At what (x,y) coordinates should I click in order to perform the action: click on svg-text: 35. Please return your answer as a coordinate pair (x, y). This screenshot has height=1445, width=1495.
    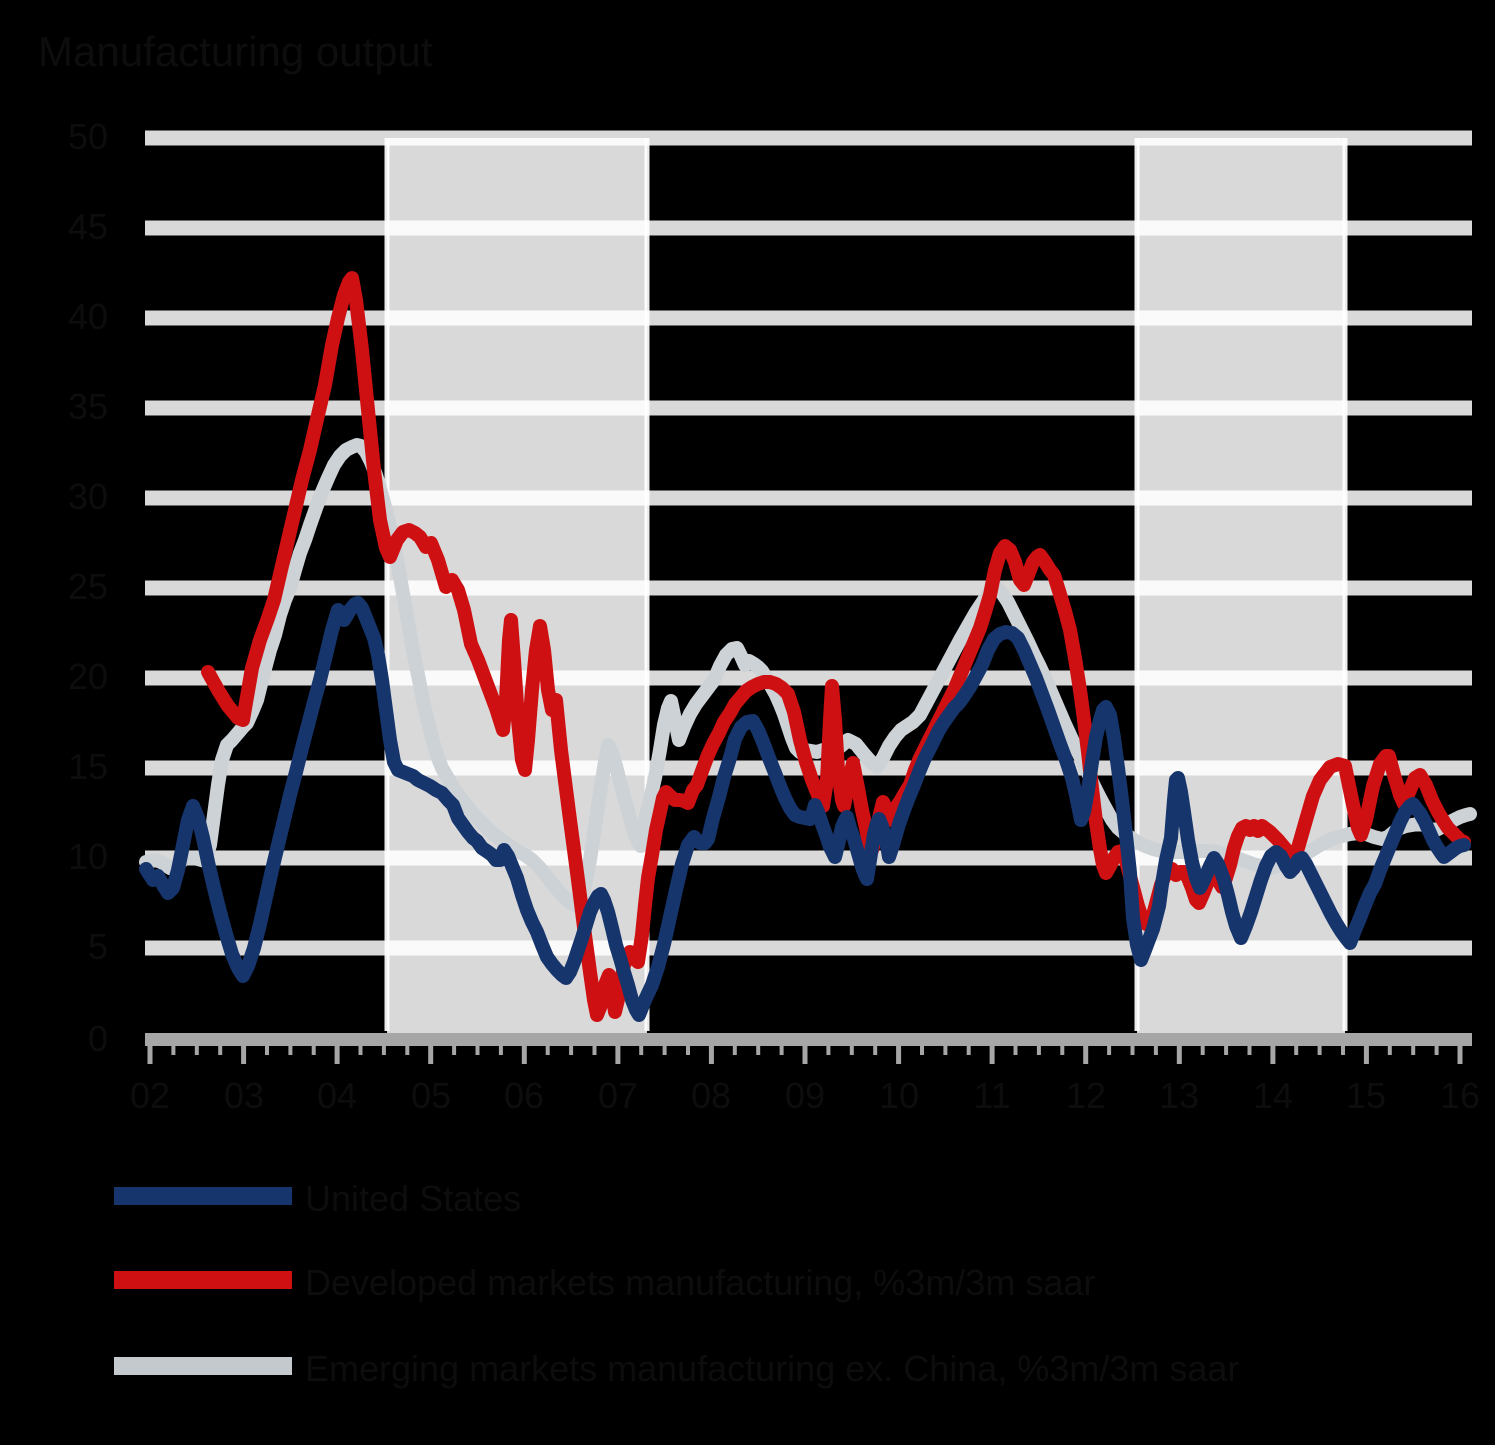
    Looking at the image, I should click on (88, 406).